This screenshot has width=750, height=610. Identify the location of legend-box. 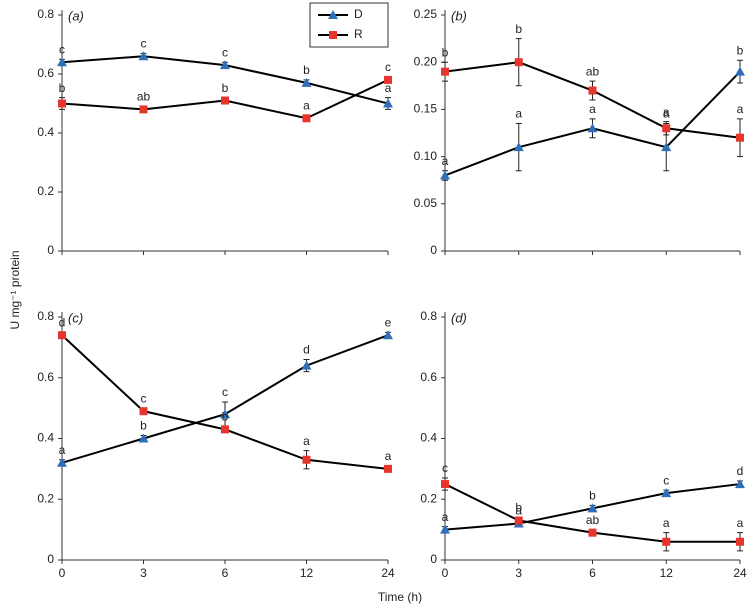
(349, 25).